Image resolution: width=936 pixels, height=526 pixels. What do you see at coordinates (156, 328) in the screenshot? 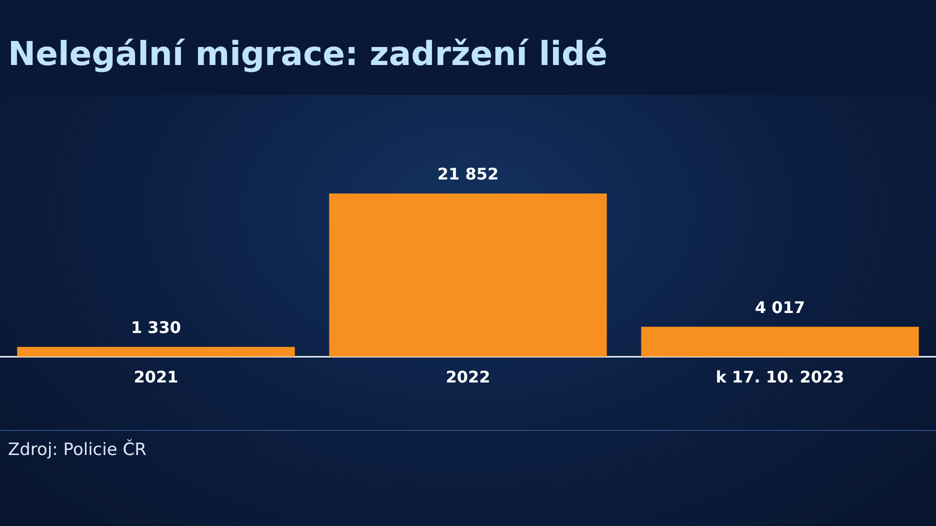
I see `data-label: 1 330` at bounding box center [156, 328].